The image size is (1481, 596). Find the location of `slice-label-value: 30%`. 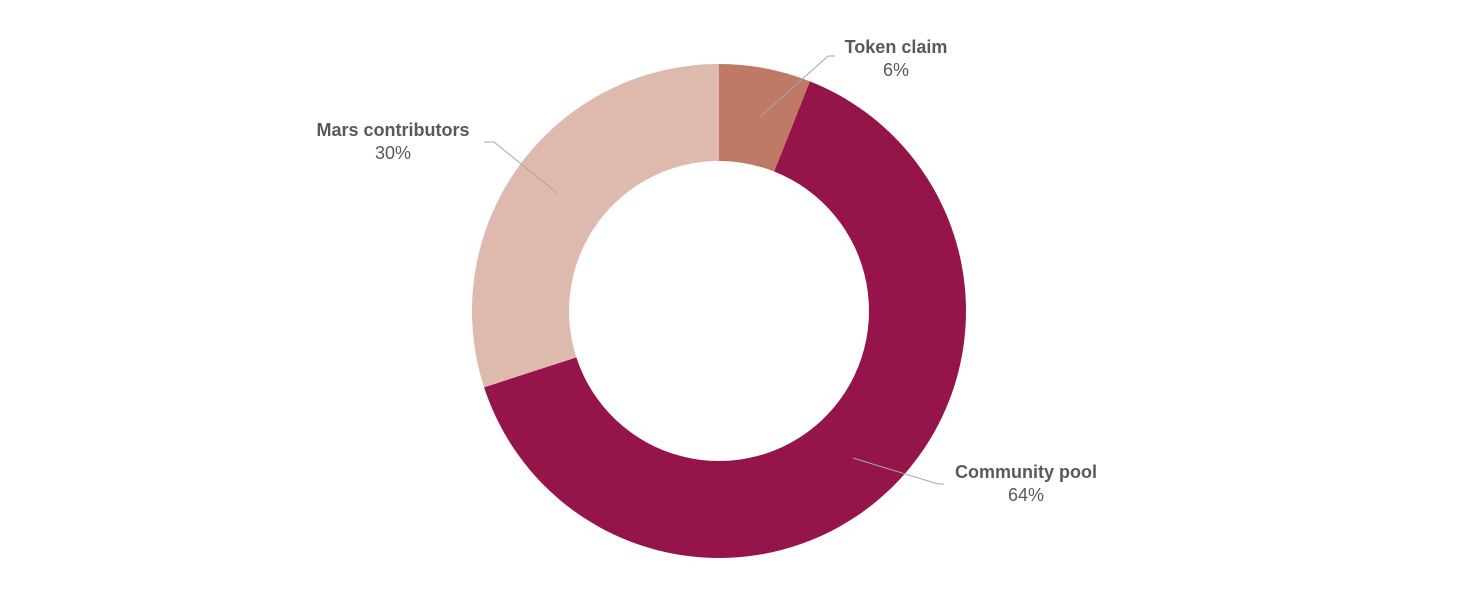

slice-label-value: 30% is located at coordinates (393, 153).